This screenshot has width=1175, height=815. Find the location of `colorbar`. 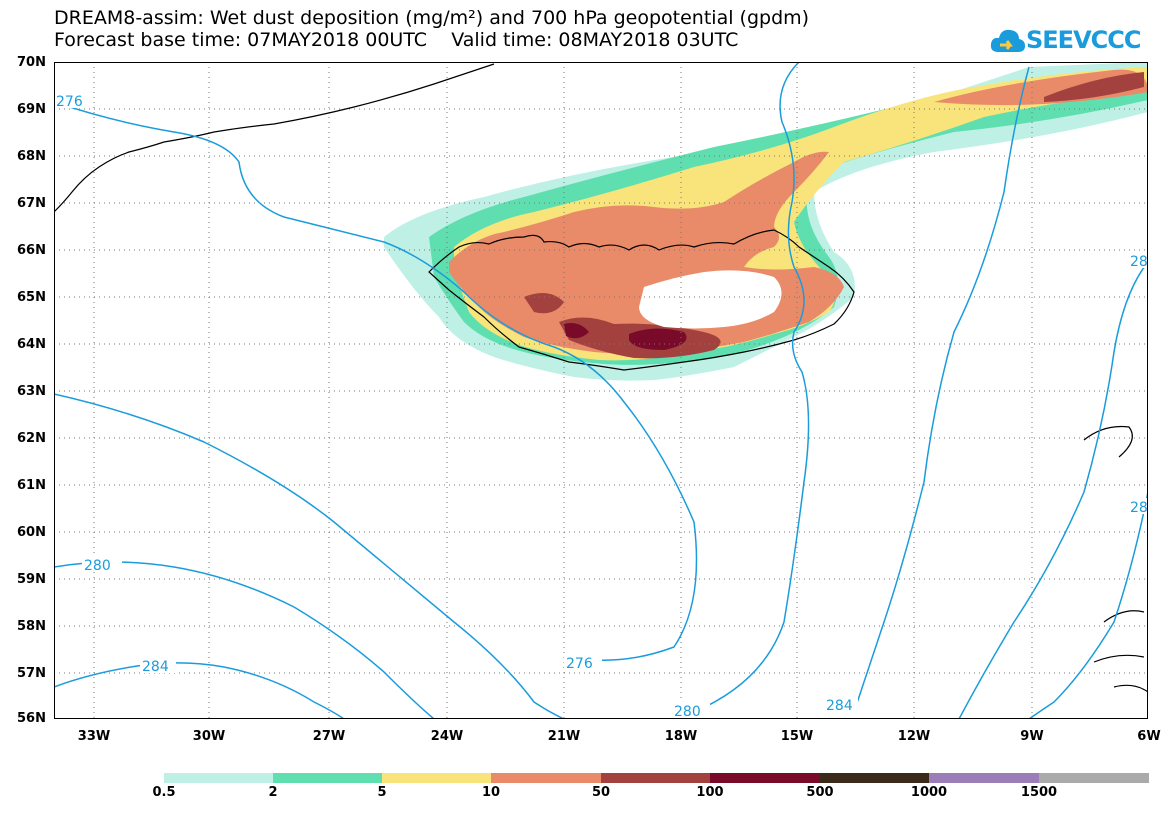

colorbar is located at coordinates (656, 778).